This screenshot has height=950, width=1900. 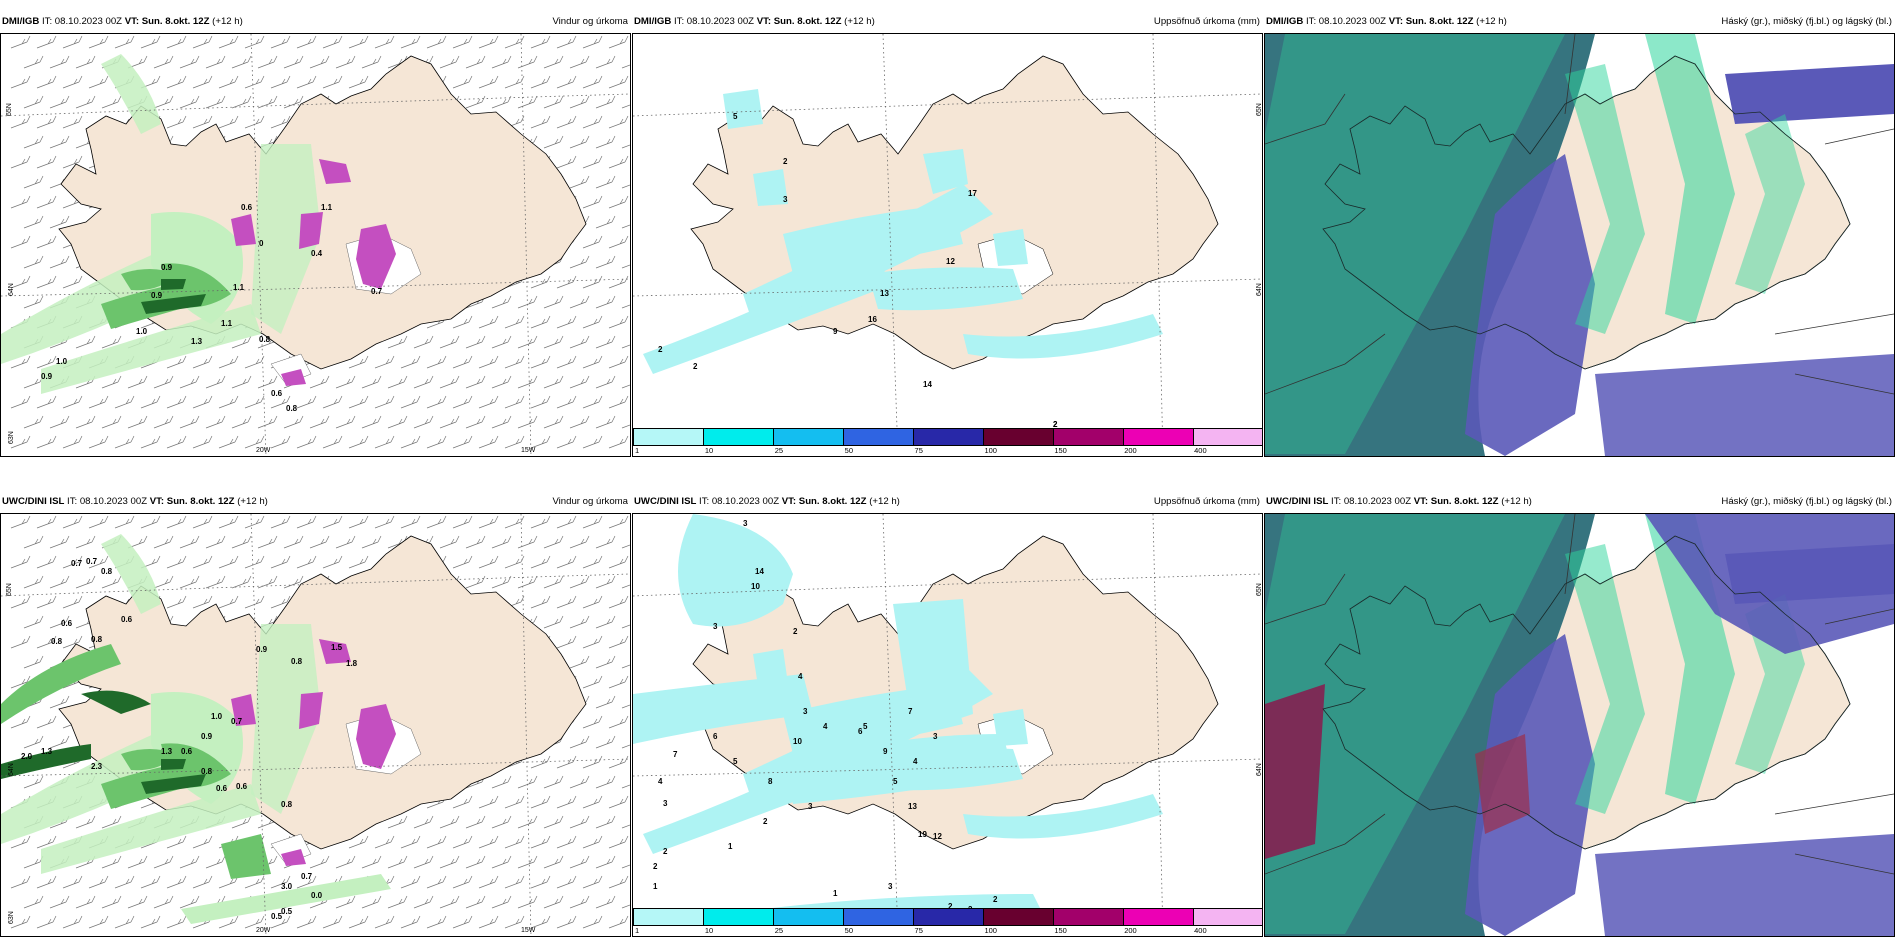 I want to click on value-label: 0.0, so click(x=317, y=895).